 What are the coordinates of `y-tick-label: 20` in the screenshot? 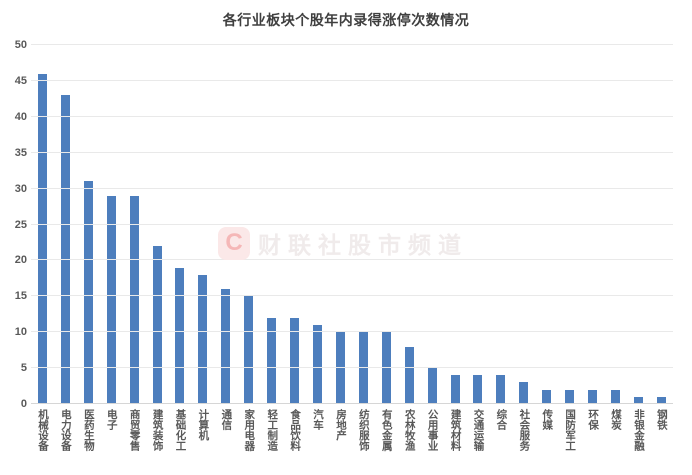 It's located at (20, 260).